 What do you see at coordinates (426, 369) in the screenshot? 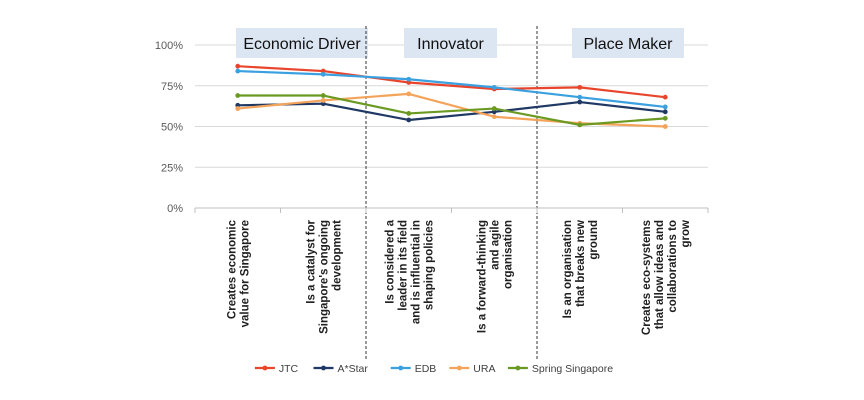
I see `legend-label: EDB` at bounding box center [426, 369].